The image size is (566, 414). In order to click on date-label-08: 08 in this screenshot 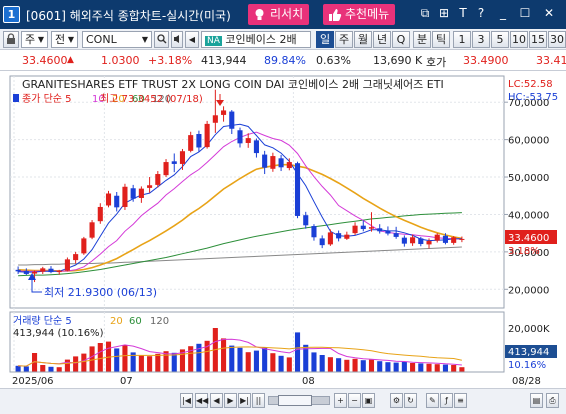, I will do `click(308, 381)`.